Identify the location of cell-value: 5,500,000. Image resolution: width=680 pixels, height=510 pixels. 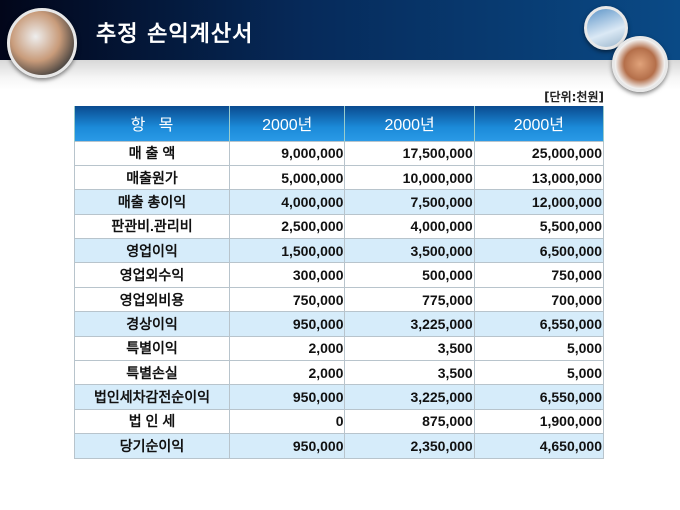
(539, 226).